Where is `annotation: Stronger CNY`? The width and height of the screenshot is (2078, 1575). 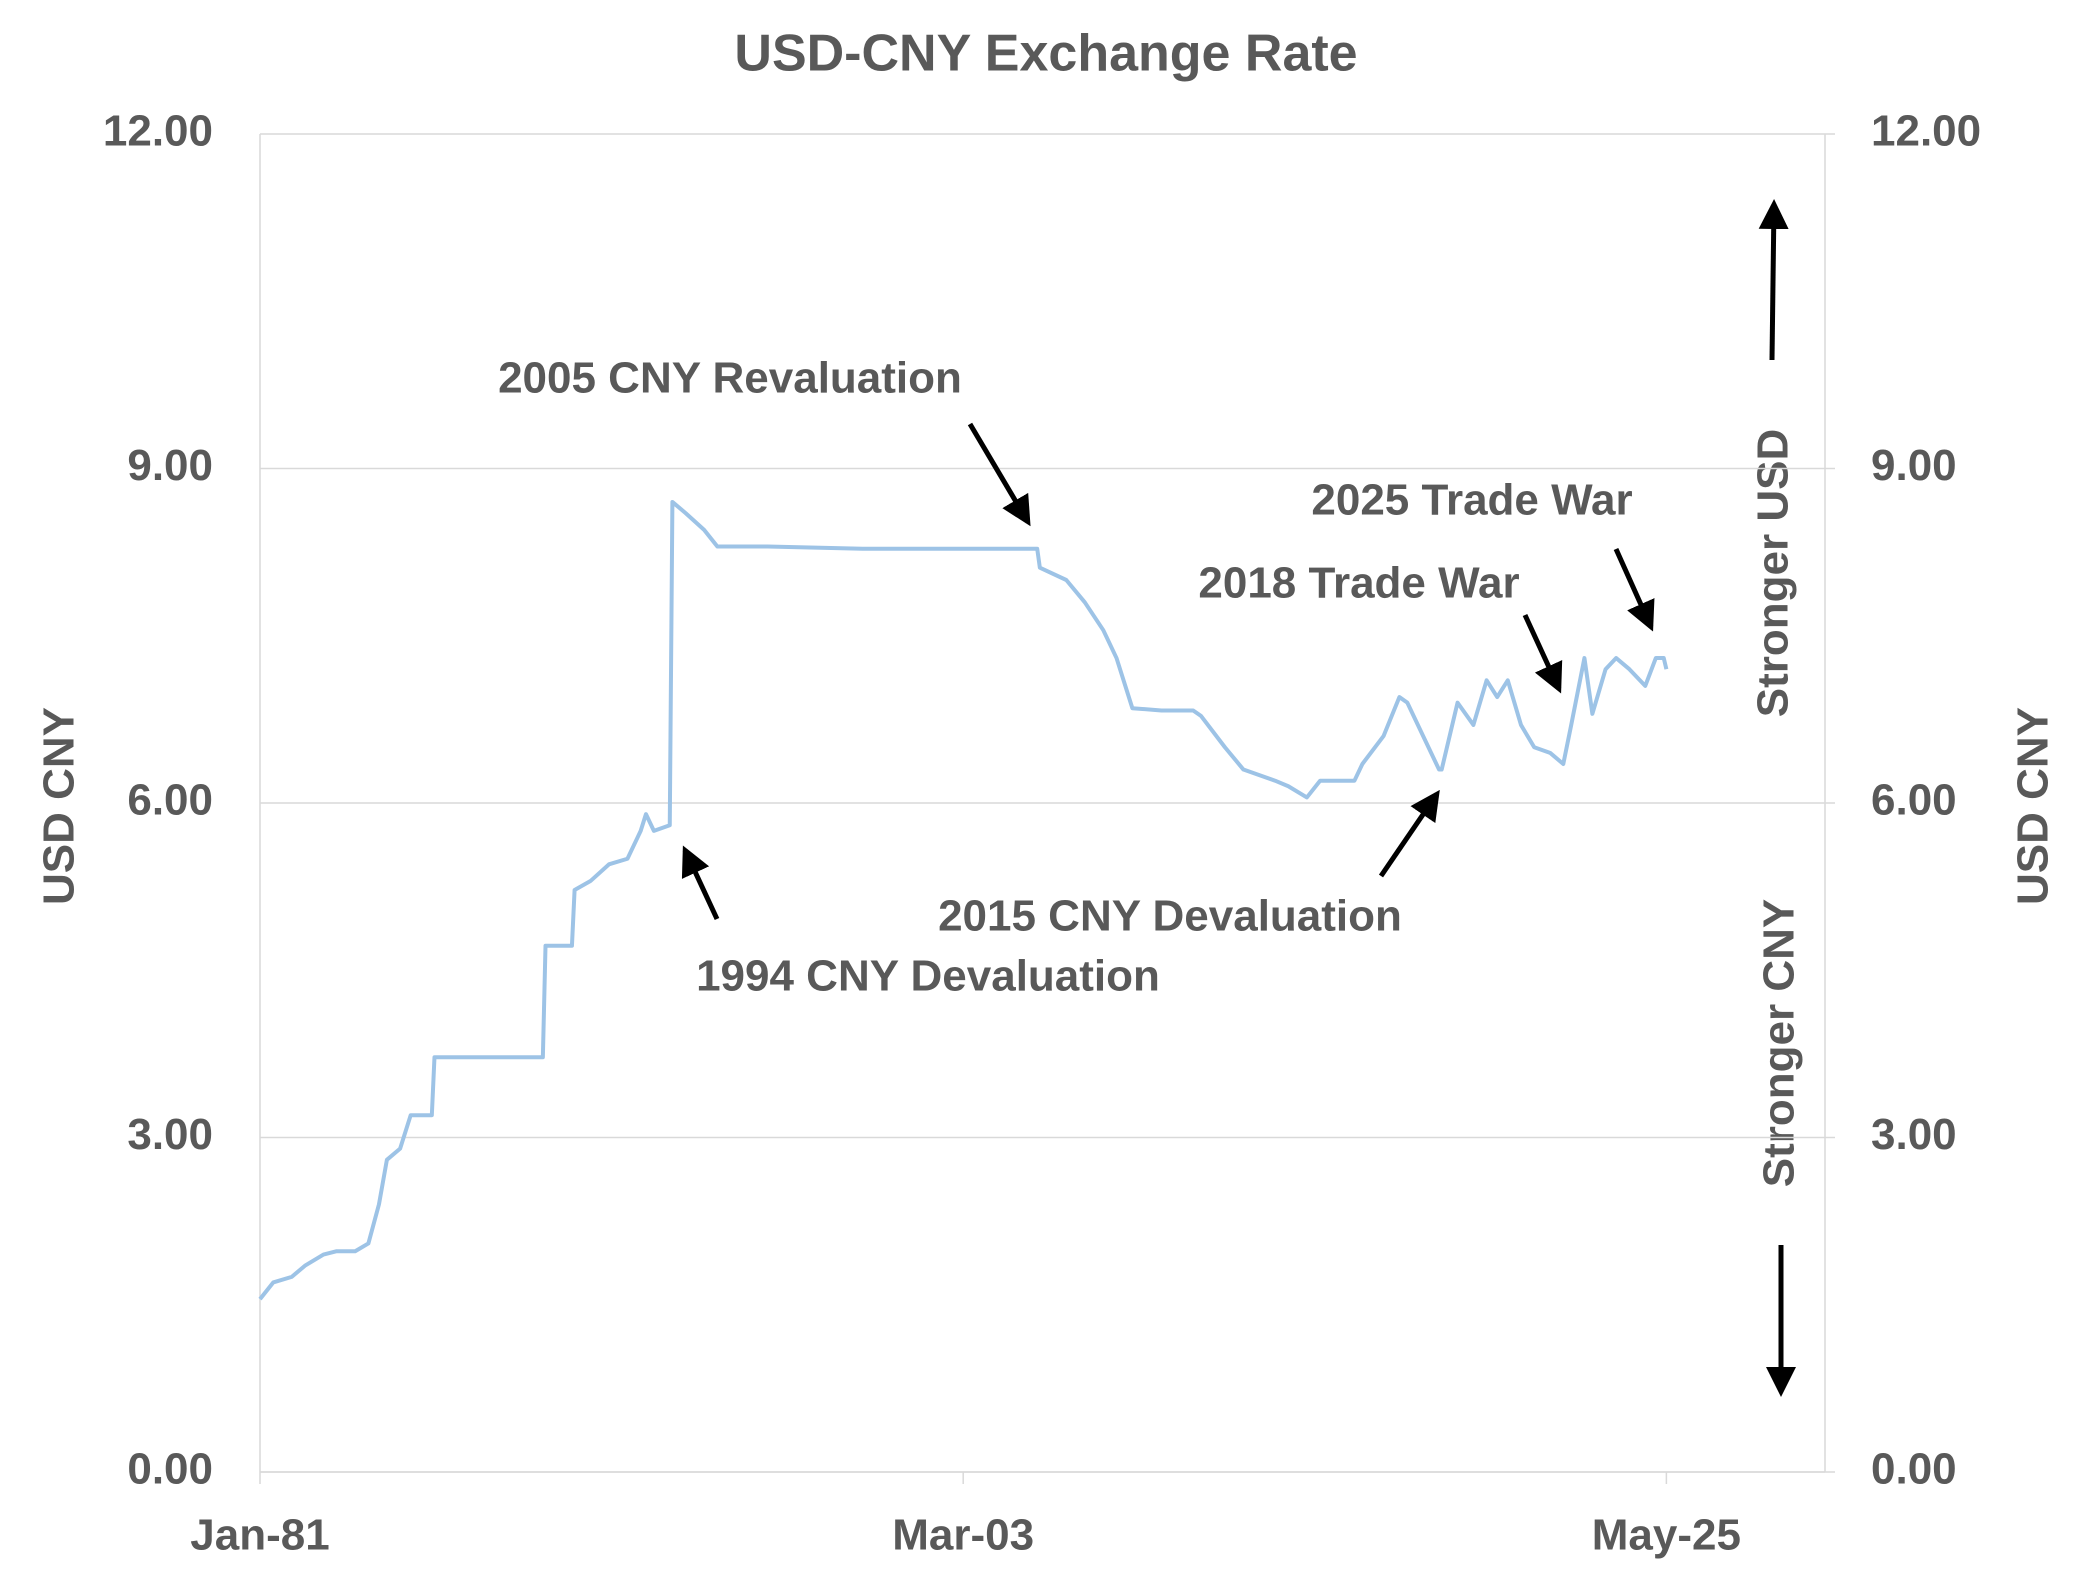
annotation: Stronger CNY is located at coordinates (1779, 1043).